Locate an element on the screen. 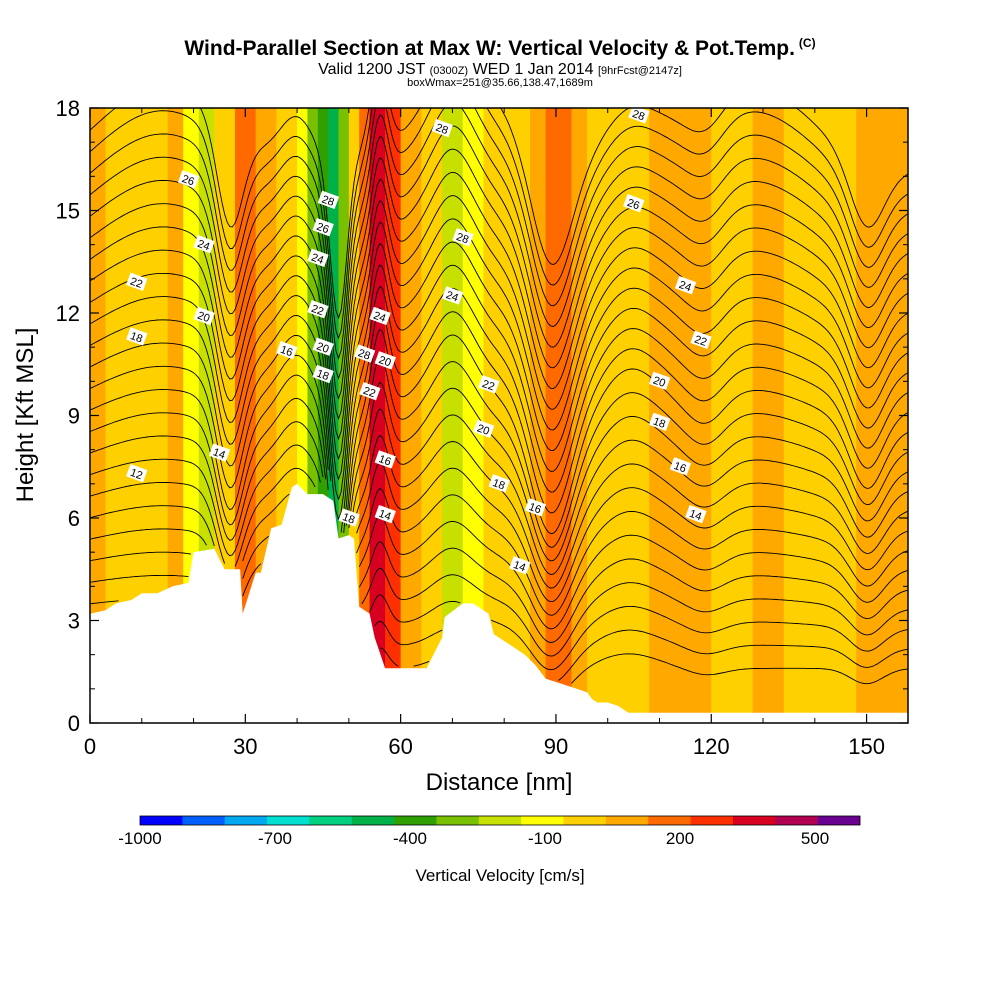 This screenshot has height=1000, width=1000. colorbar-tick-label: -400 is located at coordinates (410, 838).